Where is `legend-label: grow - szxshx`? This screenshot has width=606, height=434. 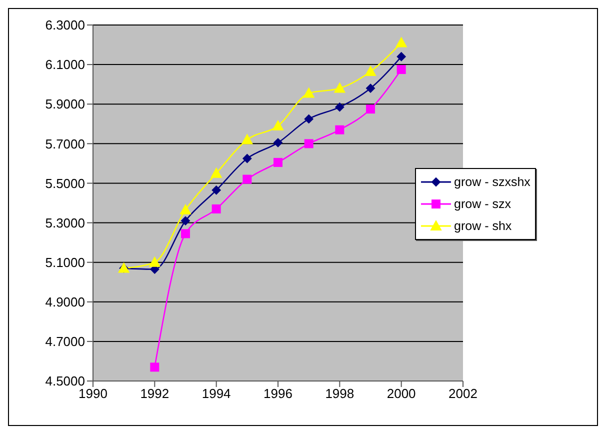 legend-label: grow - szxshx is located at coordinates (492, 182).